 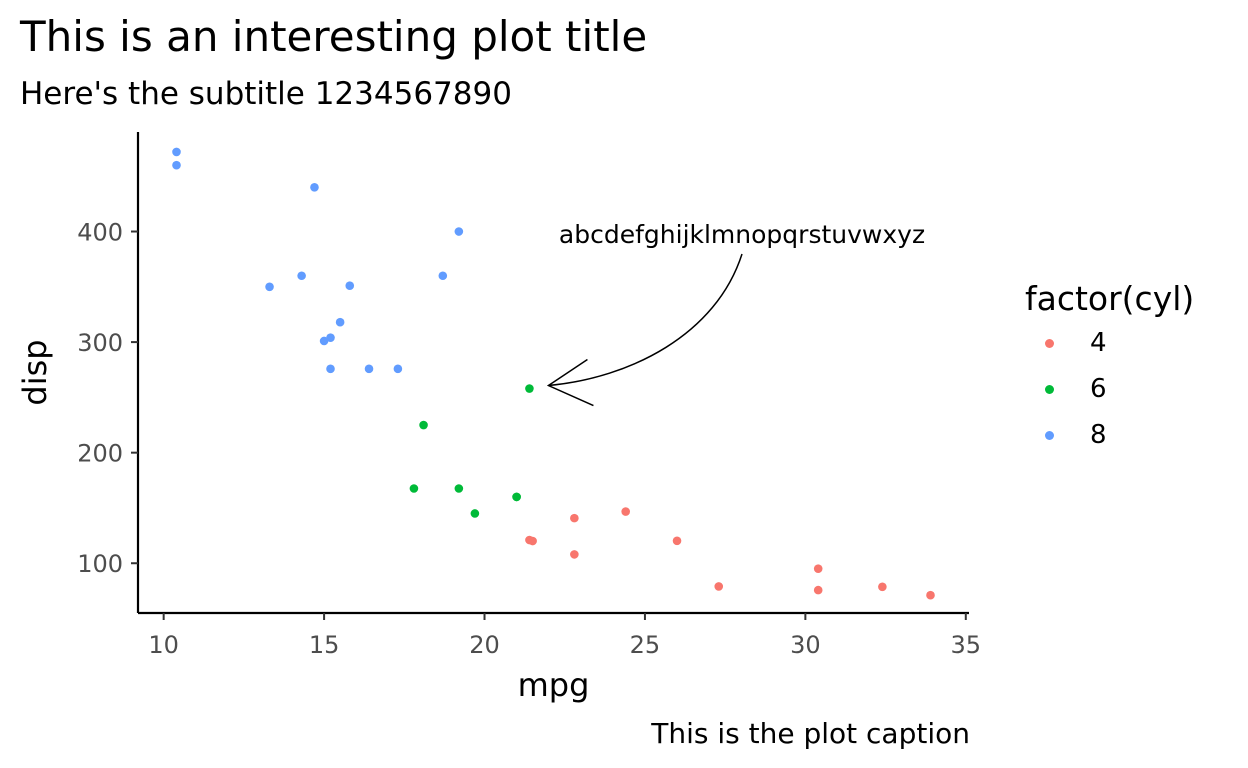 I want to click on legend-item-8: 8, so click(x=1109, y=435).